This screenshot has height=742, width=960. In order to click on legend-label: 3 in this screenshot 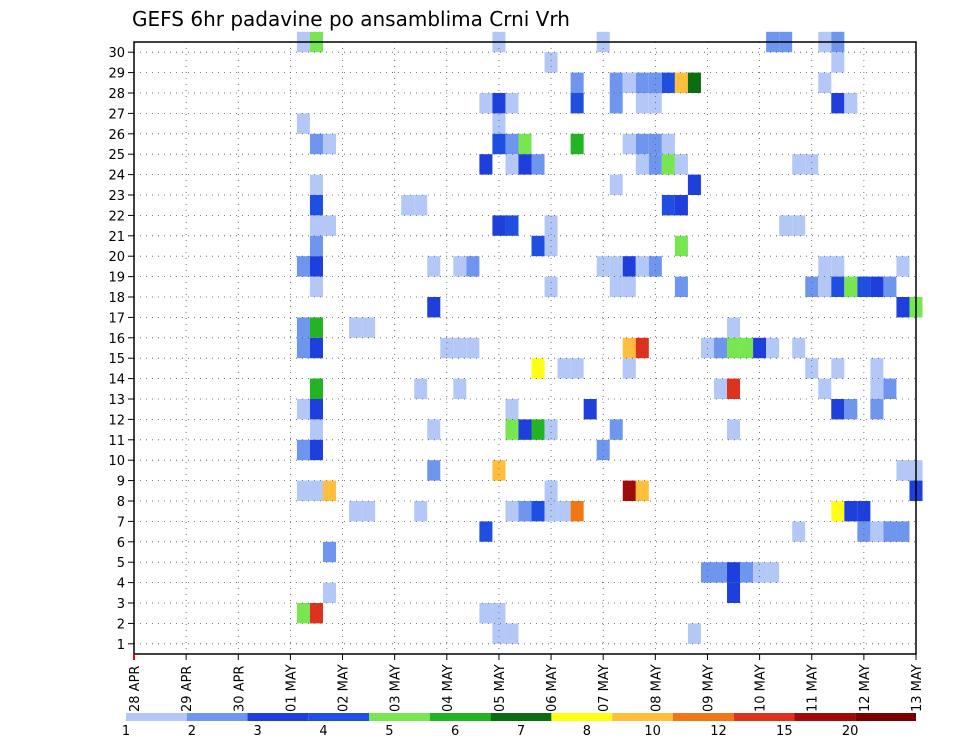, I will do `click(258, 731)`.